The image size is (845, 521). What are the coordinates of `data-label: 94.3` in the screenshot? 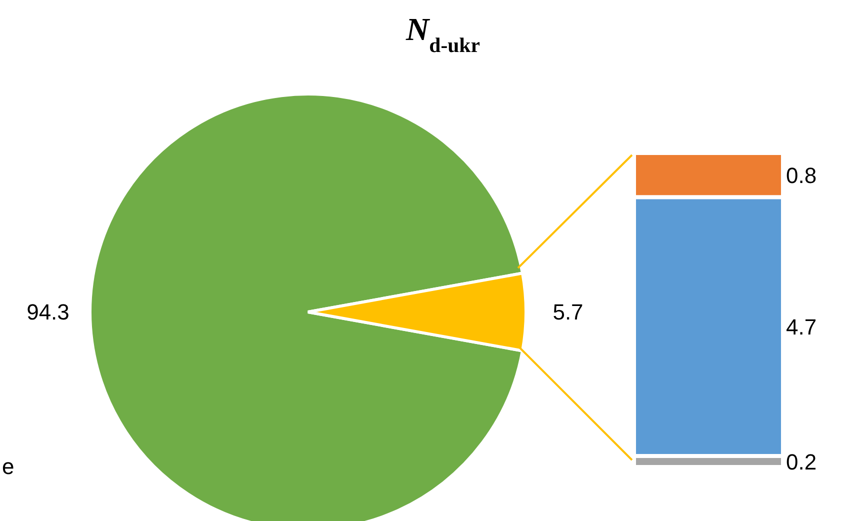 It's located at (48, 312).